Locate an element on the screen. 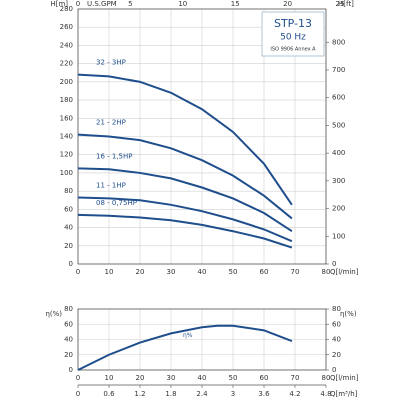 This screenshot has height=400, width=400. y2-tick-label: 400 is located at coordinates (338, 153).